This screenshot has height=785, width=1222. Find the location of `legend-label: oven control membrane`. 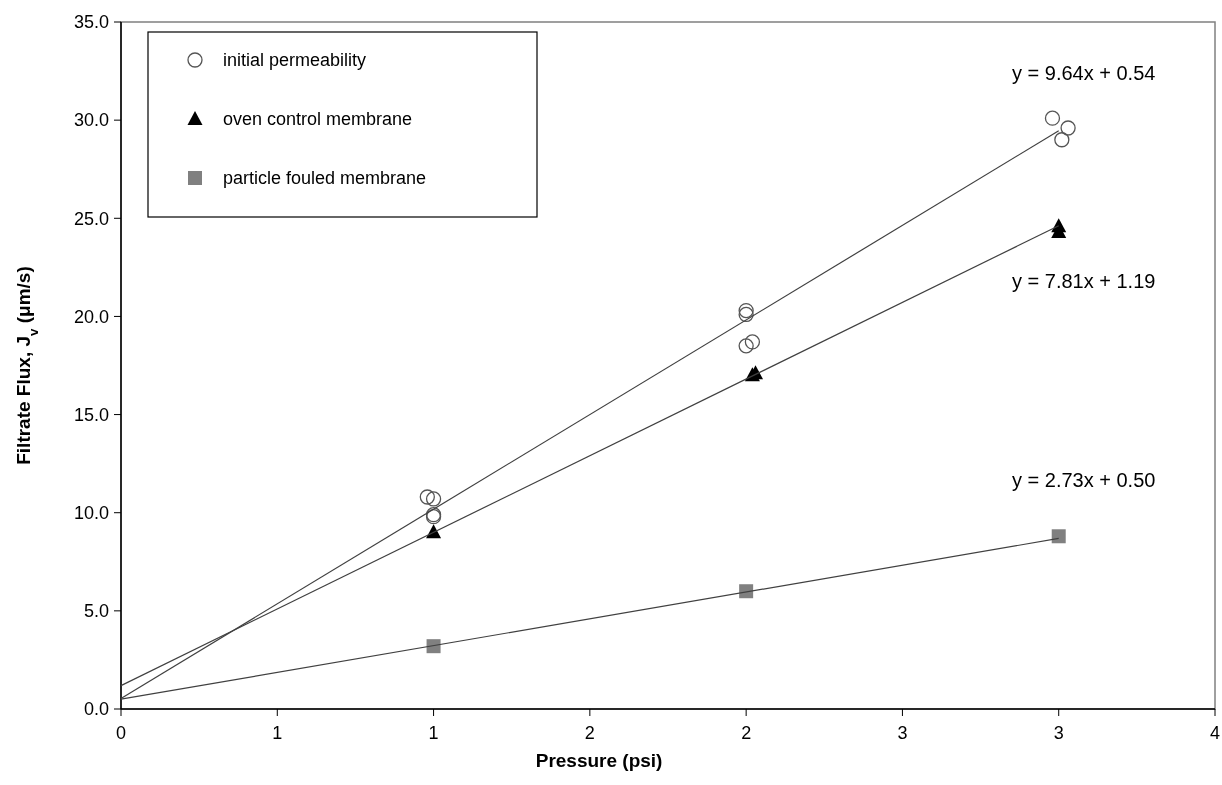

legend-label: oven control membrane is located at coordinates (318, 119).